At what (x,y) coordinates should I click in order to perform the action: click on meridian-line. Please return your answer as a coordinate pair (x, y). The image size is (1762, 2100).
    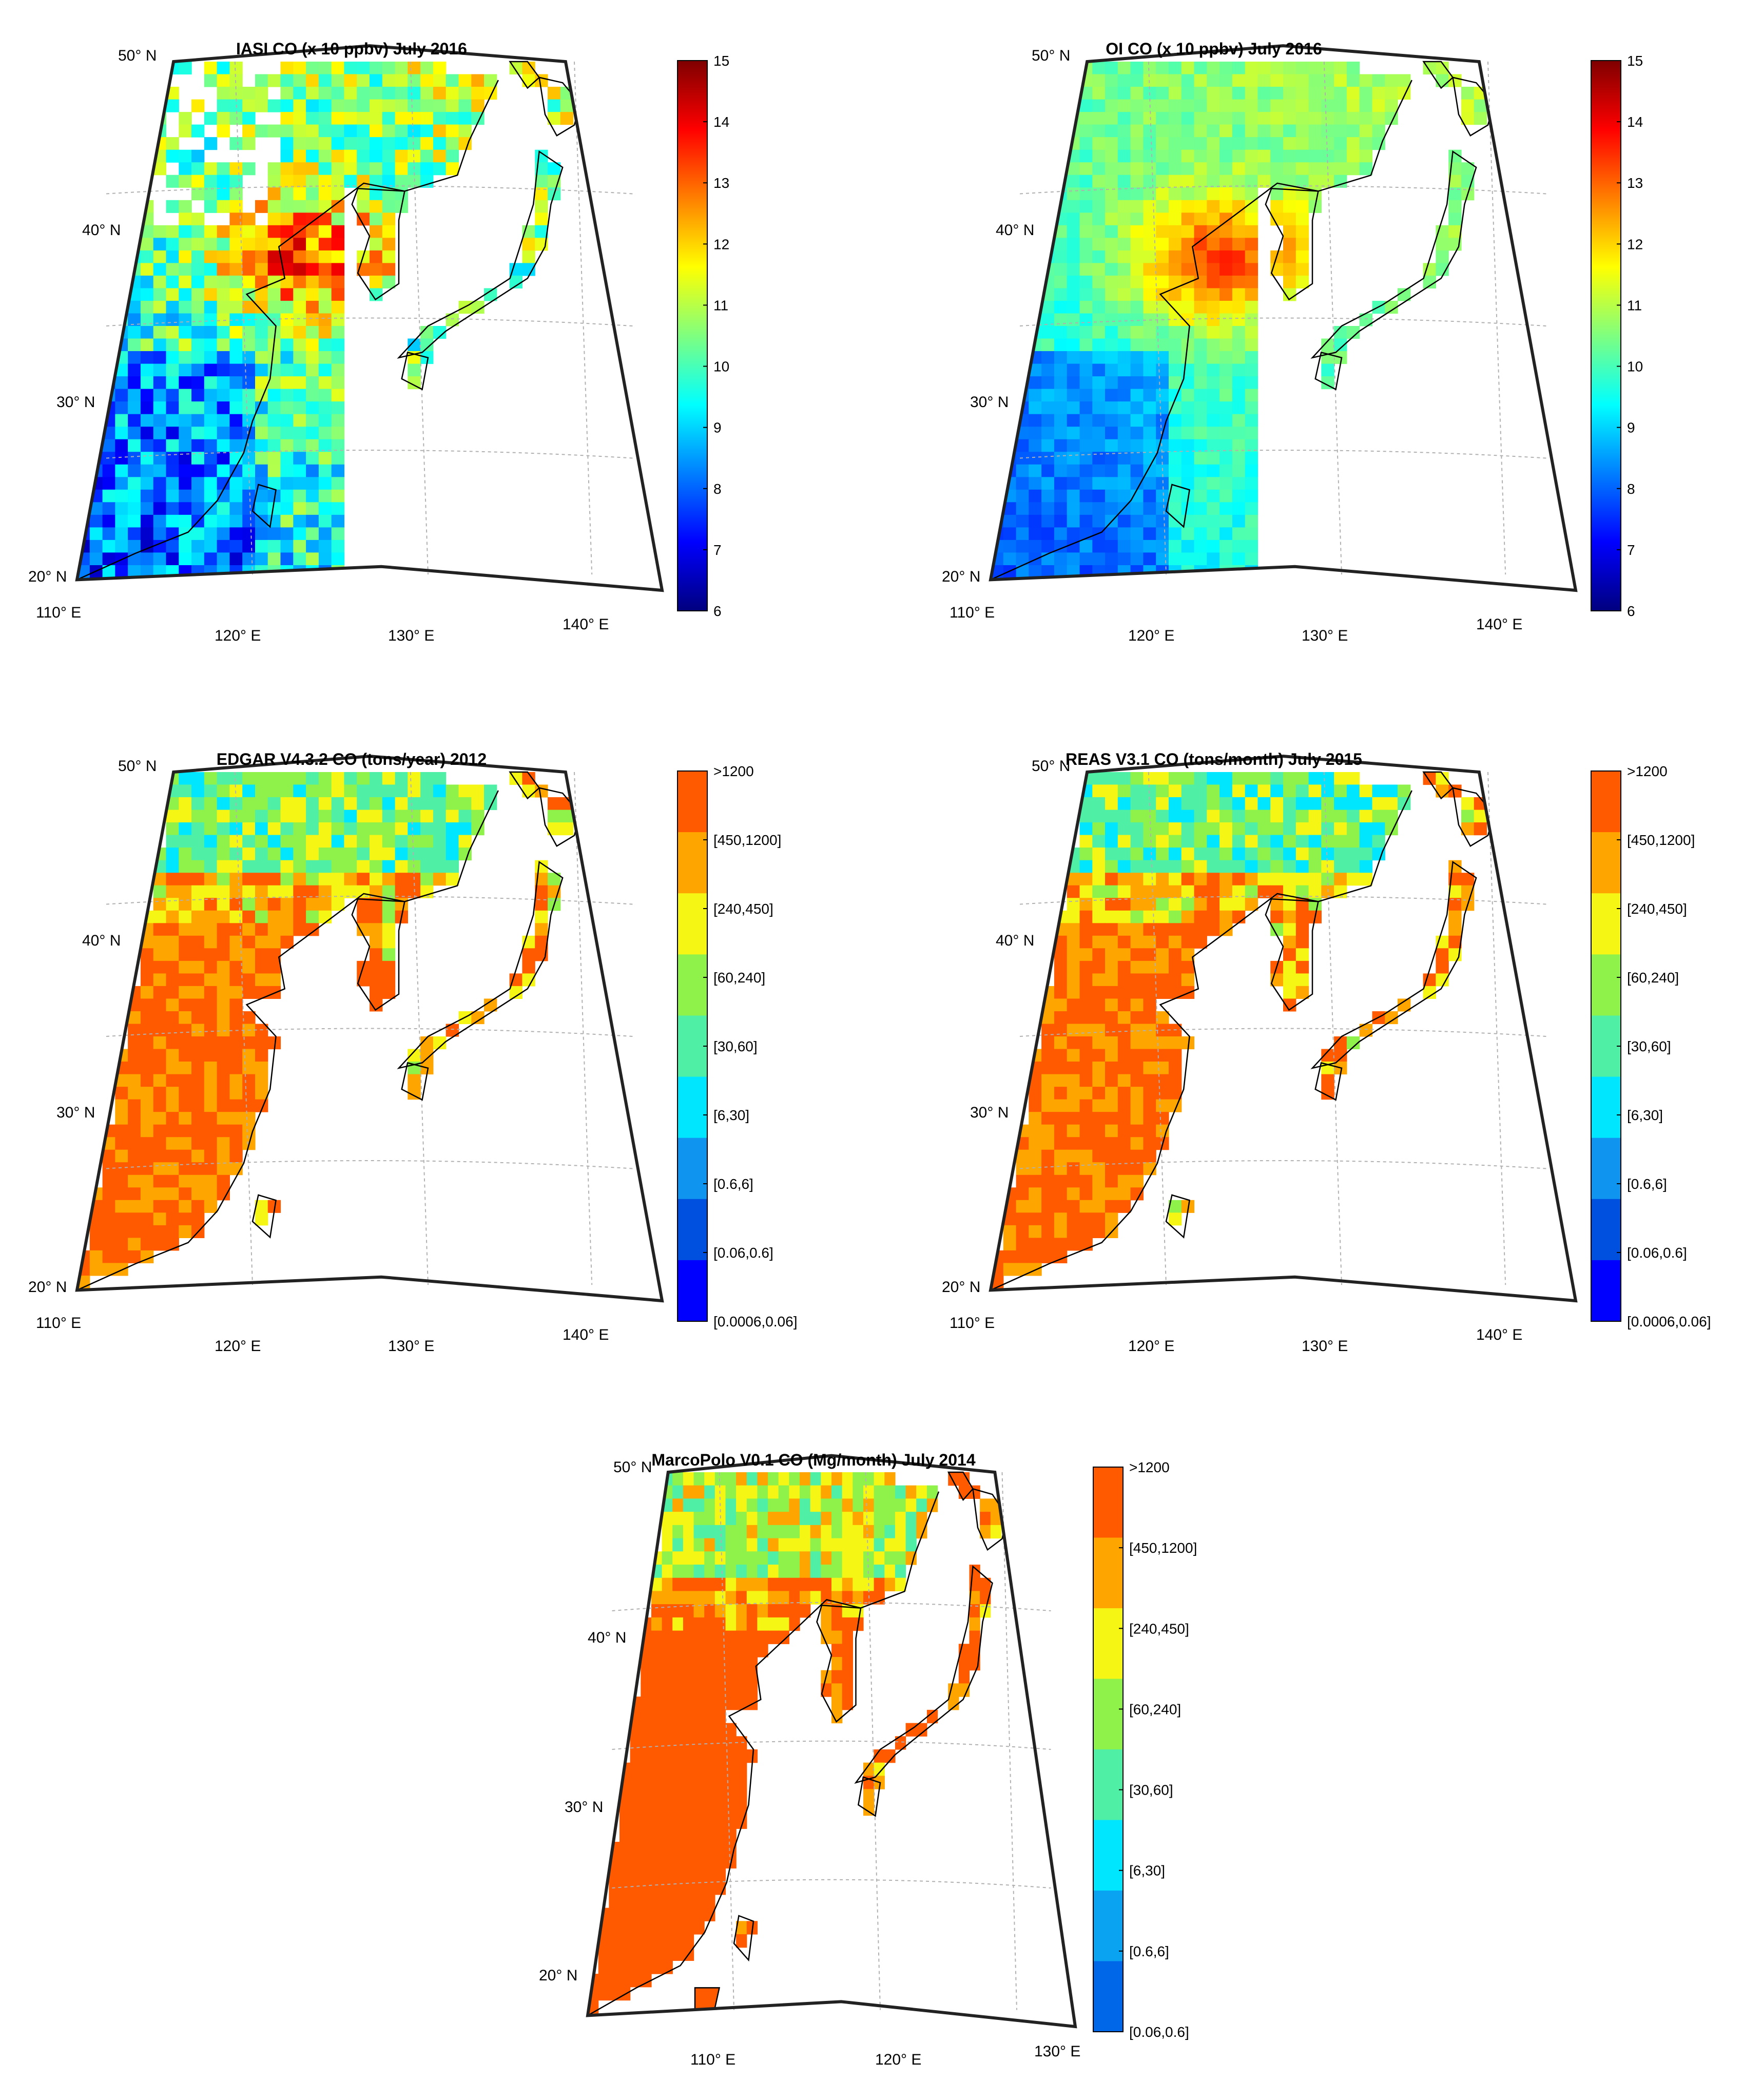
    Looking at the image, I should click on (1496, 318).